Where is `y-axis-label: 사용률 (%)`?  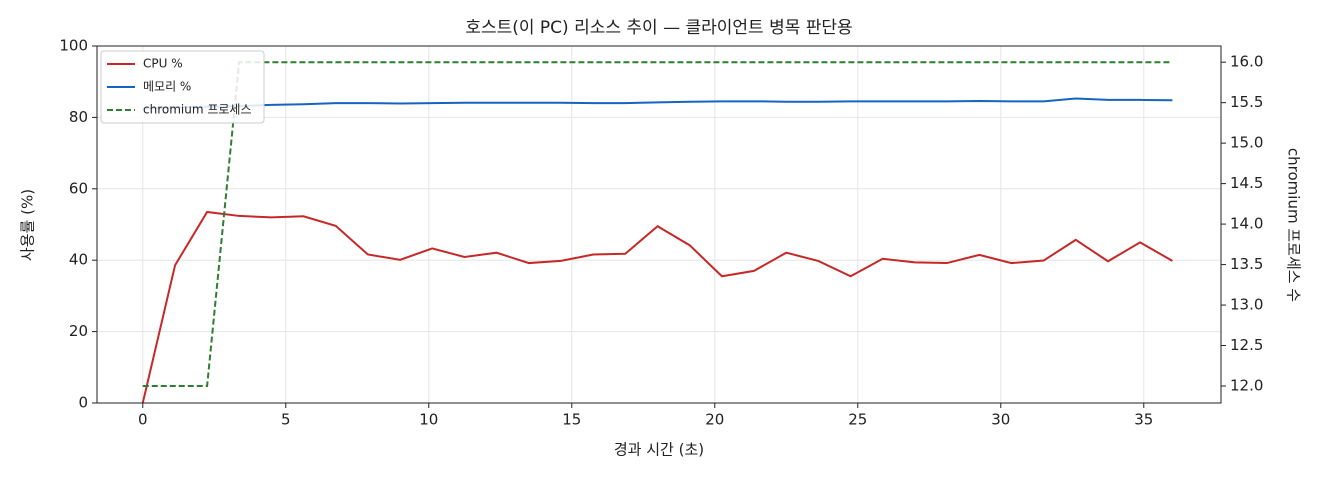 y-axis-label: 사용률 (%) is located at coordinates (28, 225).